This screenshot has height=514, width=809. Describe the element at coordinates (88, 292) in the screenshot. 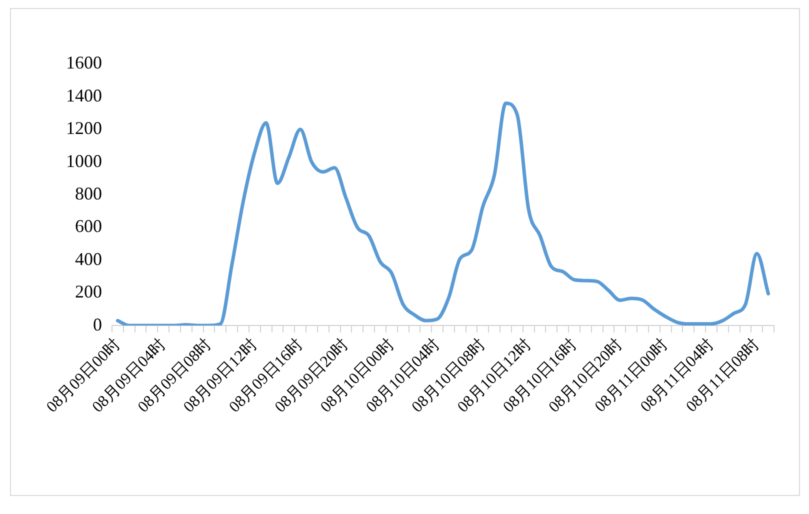

I see `y-tick-label: 200` at that location.